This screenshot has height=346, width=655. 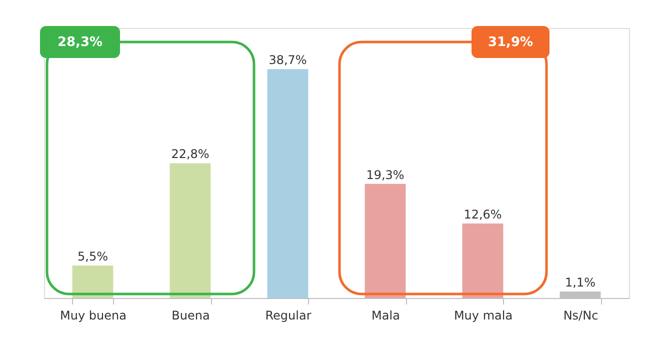 I want to click on x-tick-label: Muy mala, so click(x=483, y=315).